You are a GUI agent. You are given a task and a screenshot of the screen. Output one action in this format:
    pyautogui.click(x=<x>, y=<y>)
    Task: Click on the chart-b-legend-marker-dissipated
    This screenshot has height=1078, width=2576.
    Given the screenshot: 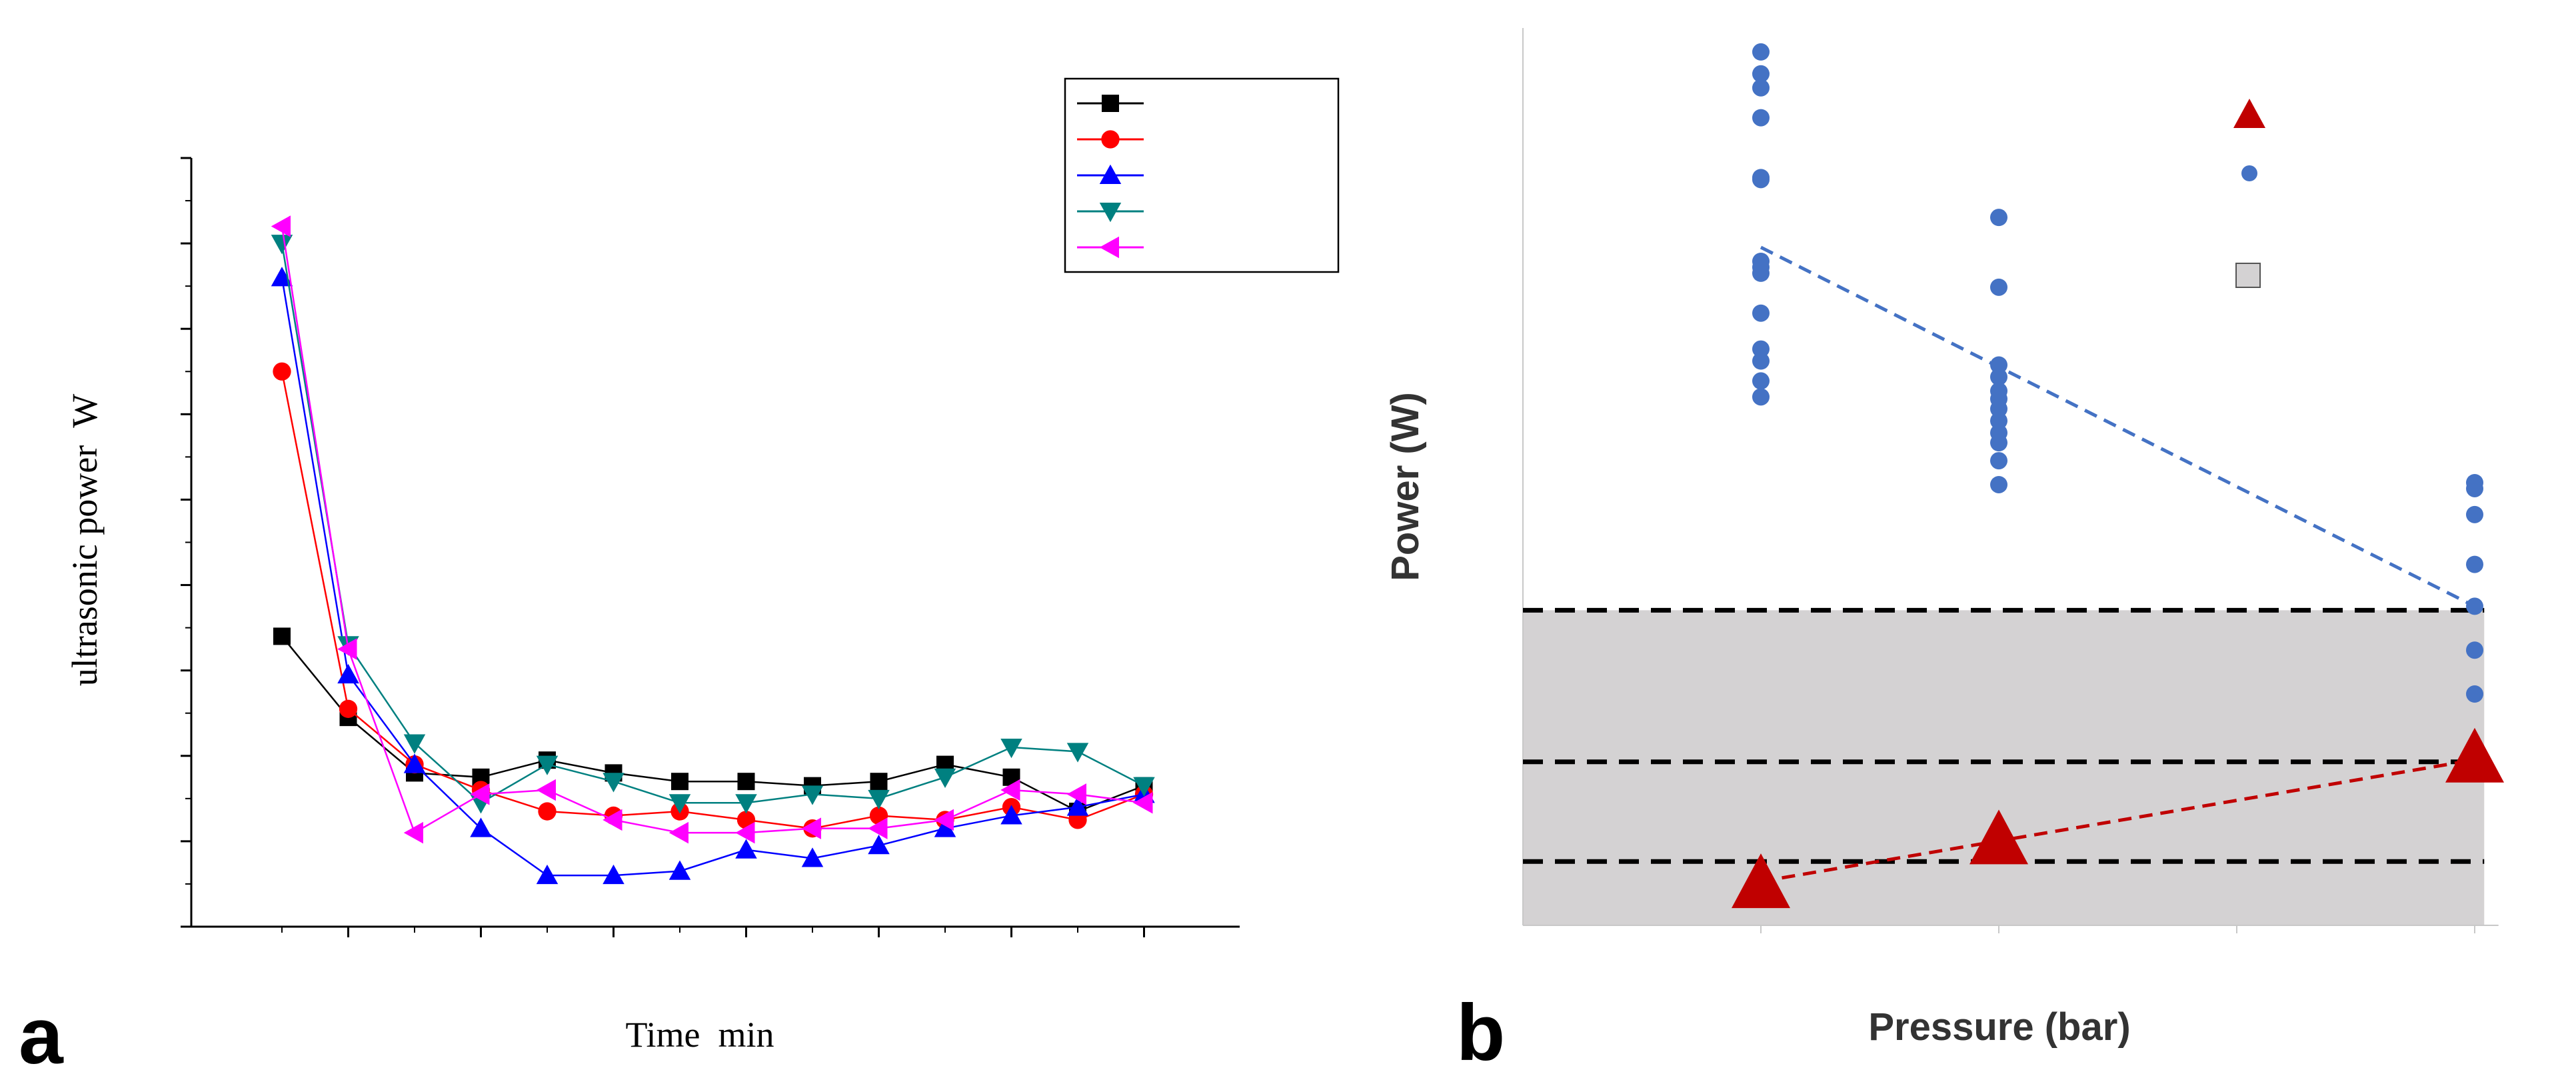 What is the action you would take?
    pyautogui.click(x=2249, y=113)
    